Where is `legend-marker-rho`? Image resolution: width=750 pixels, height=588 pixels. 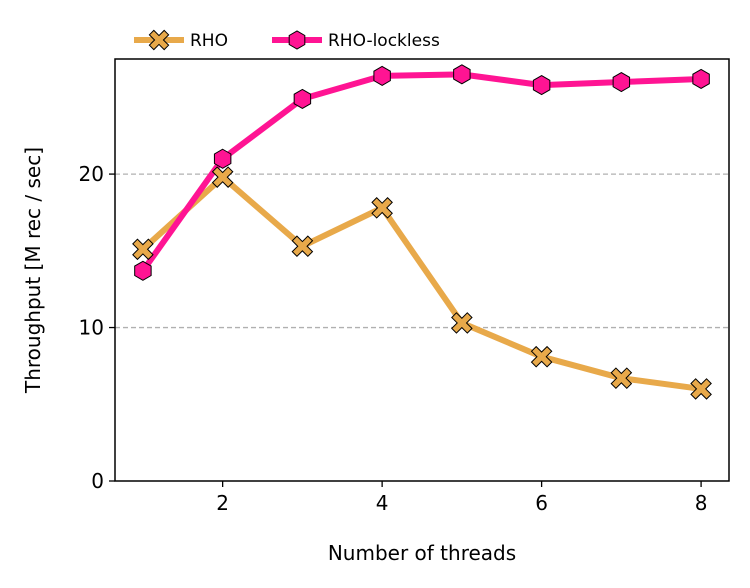
legend-marker-rho is located at coordinates (159, 40).